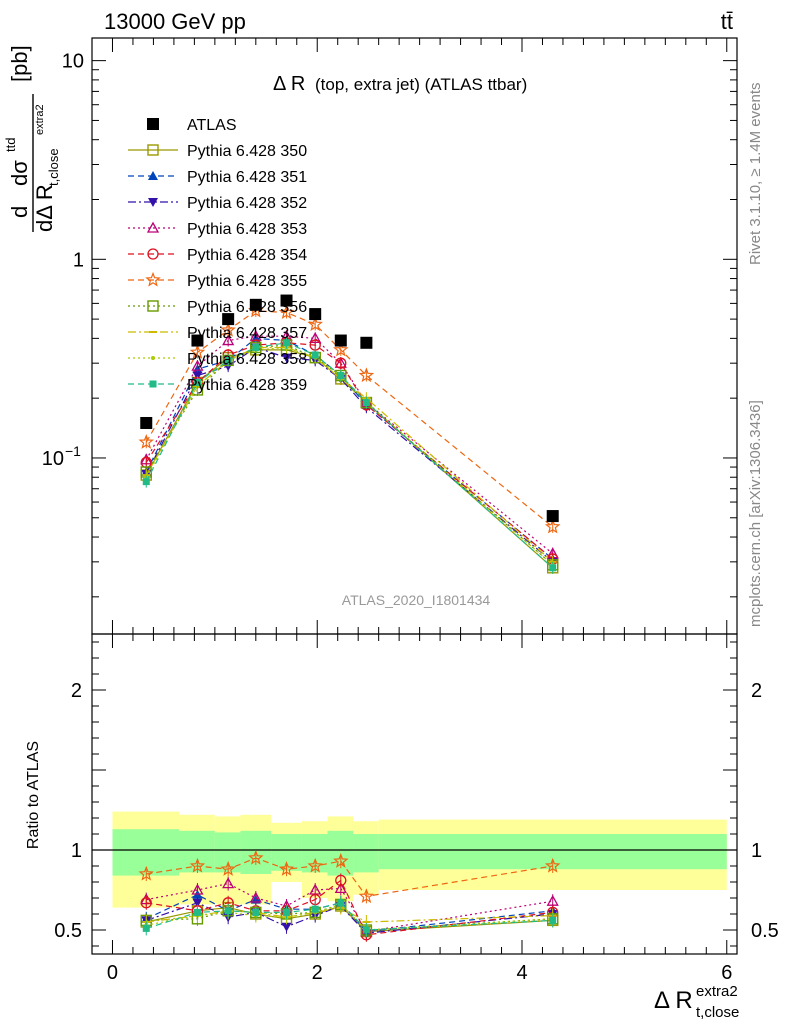 The height and width of the screenshot is (1024, 786). What do you see at coordinates (247, 255) in the screenshot?
I see `legend-label: Pythia 6.428 354` at bounding box center [247, 255].